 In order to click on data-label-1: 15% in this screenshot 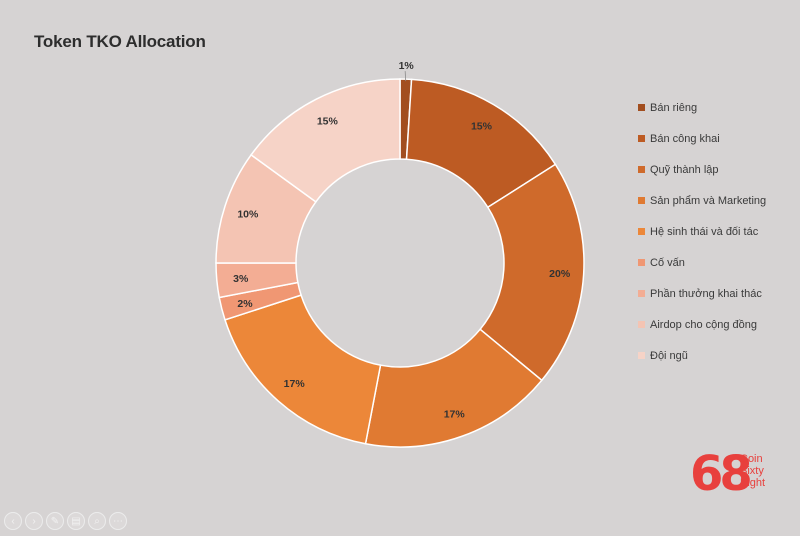, I will do `click(482, 126)`.